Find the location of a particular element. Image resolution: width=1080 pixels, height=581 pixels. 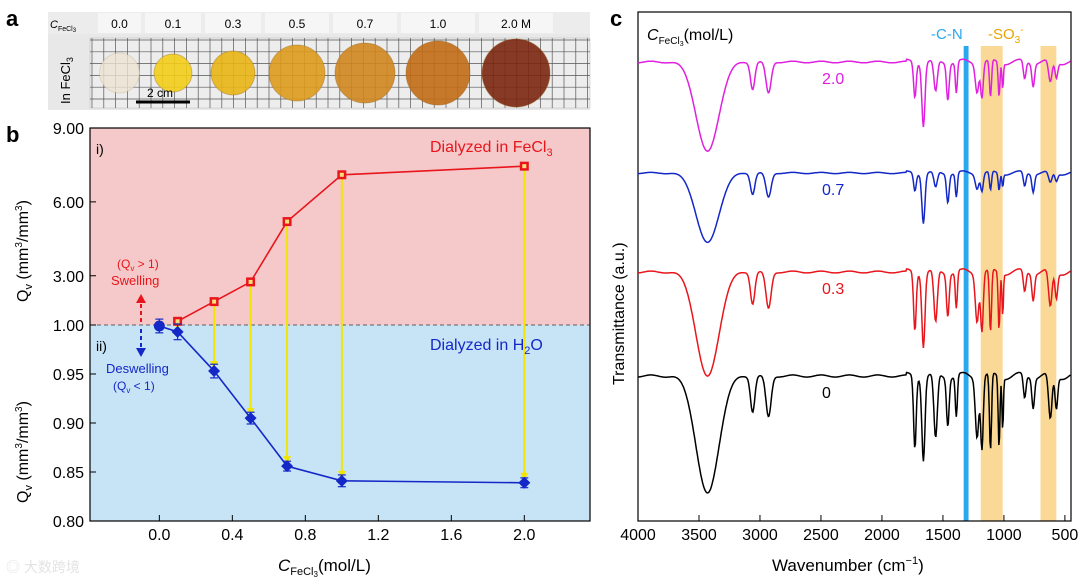

deswelling-condition: (Qv < 1) is located at coordinates (134, 387).